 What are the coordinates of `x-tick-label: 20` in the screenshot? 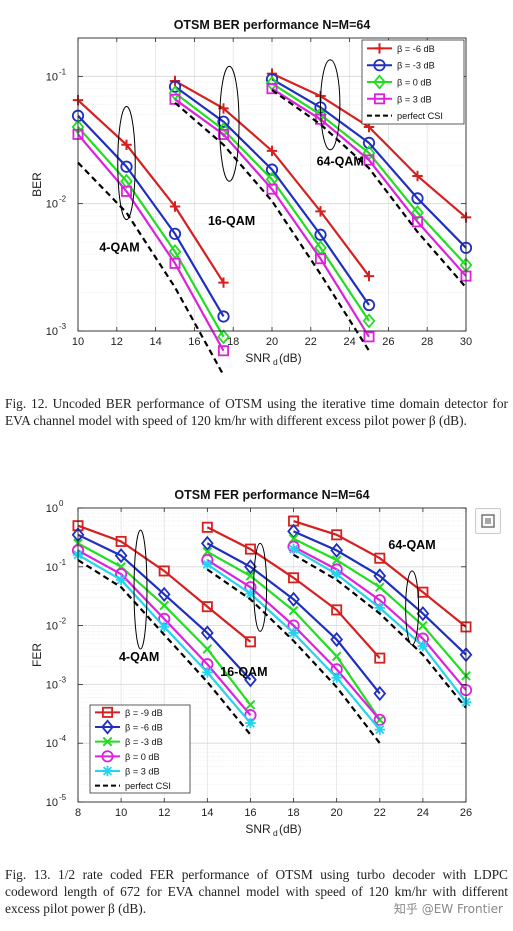 It's located at (337, 813).